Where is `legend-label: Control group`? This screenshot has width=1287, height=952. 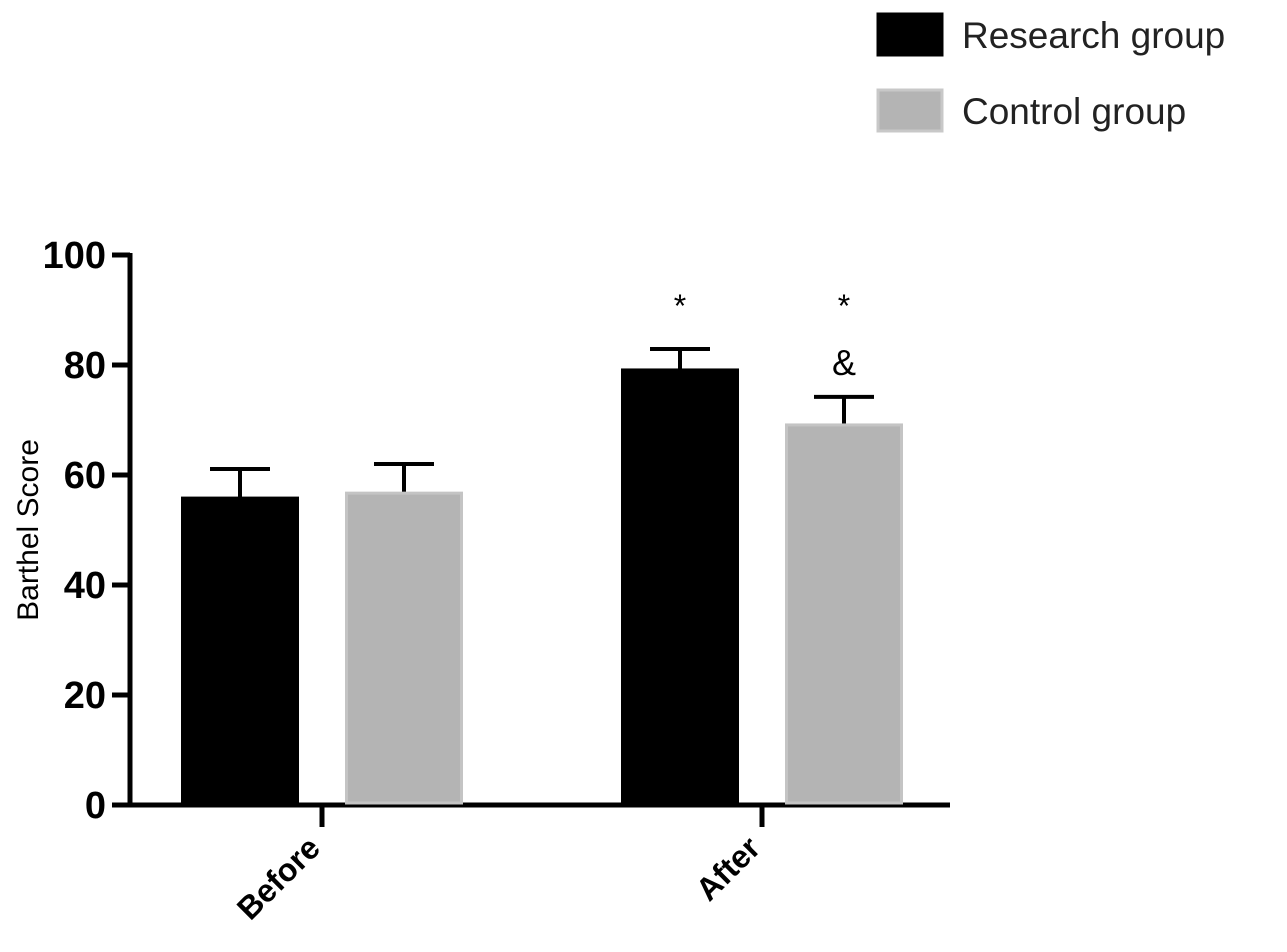
legend-label: Control group is located at coordinates (1074, 111).